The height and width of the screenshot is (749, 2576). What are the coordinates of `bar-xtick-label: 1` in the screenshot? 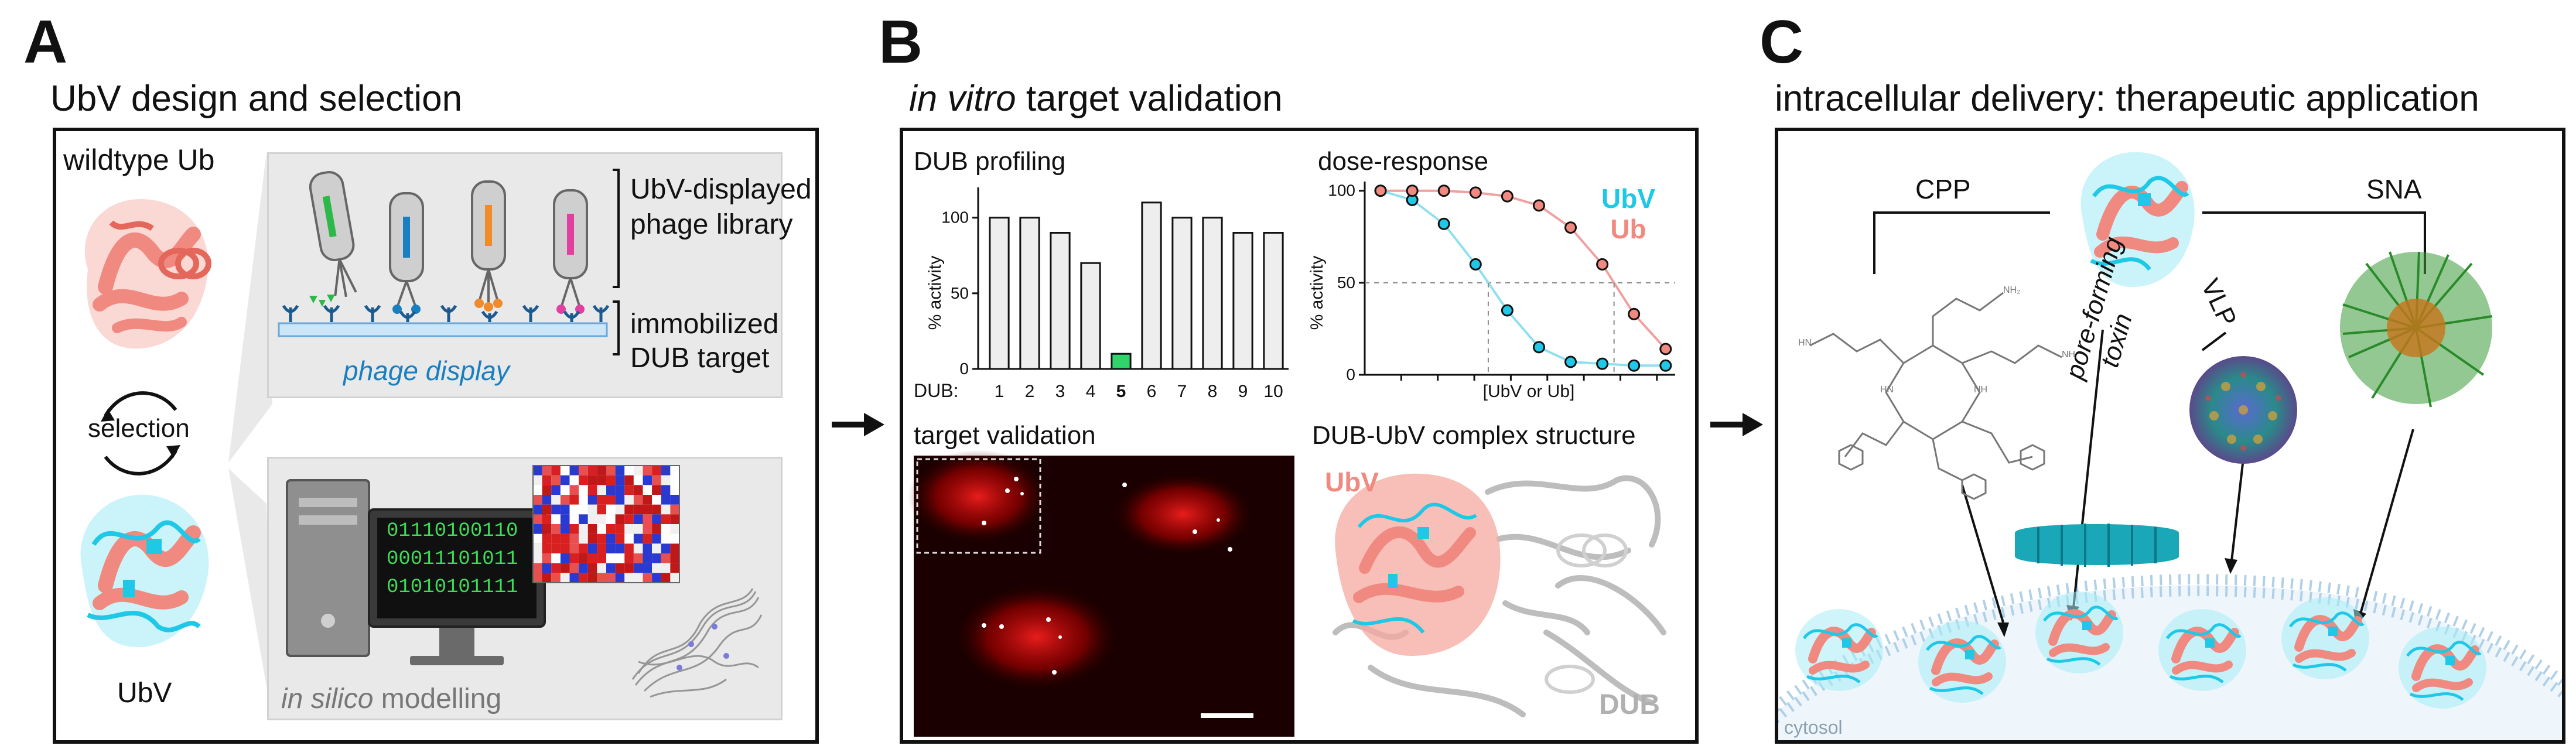 It's located at (1000, 391).